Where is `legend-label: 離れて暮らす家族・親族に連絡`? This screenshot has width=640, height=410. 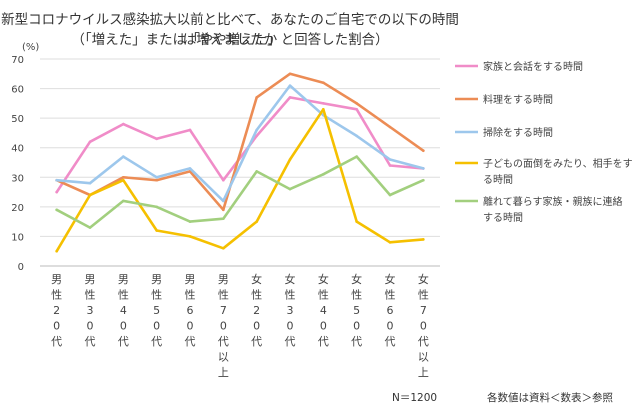 legend-label: 離れて暮らす家族・親族に連絡 is located at coordinates (553, 201).